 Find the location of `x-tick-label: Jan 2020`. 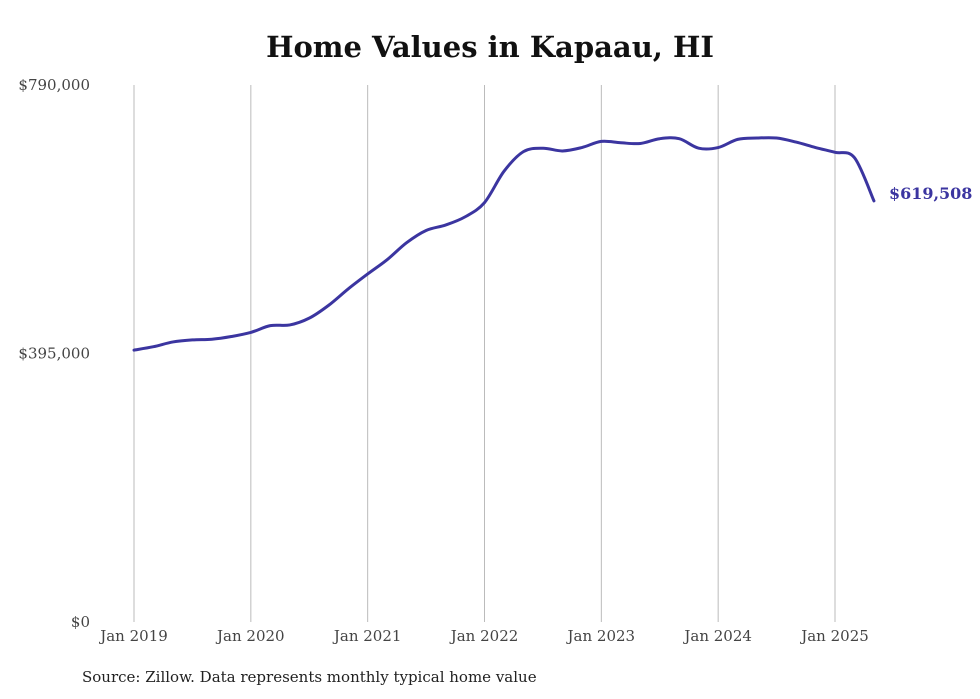

x-tick-label: Jan 2020 is located at coordinates (250, 636).